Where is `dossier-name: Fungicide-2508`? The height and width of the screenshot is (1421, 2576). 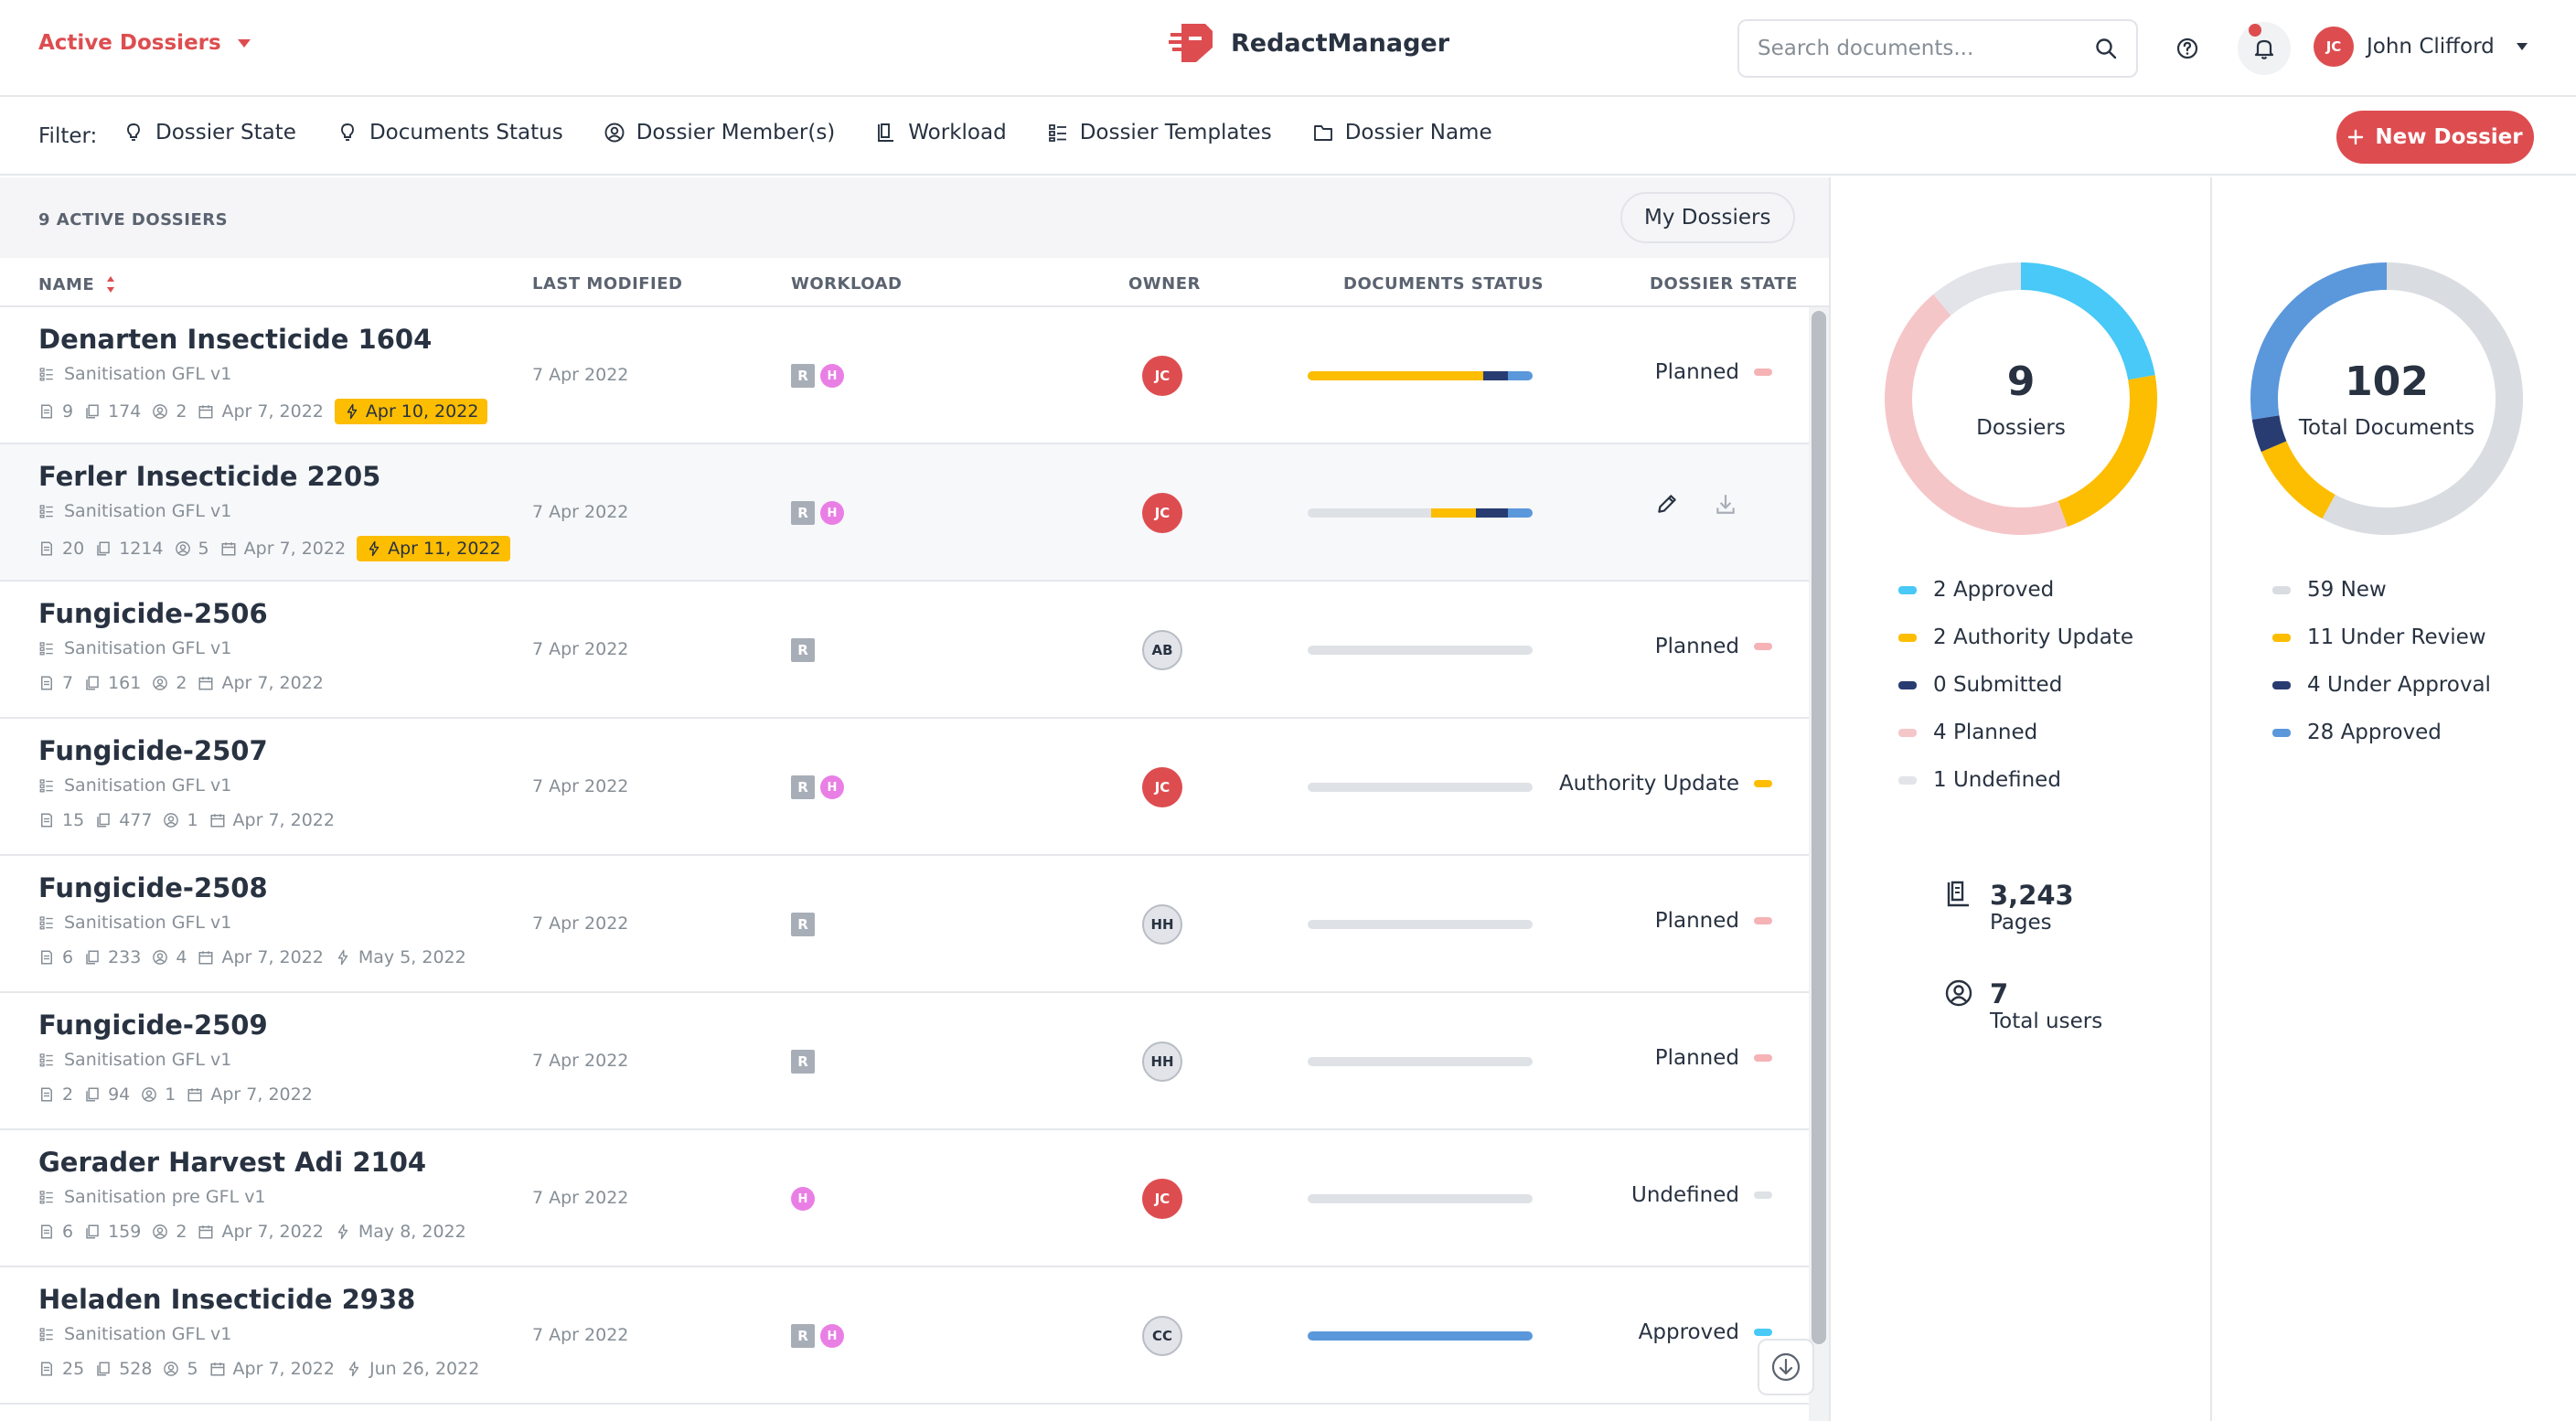
dossier-name: Fungicide-2508 is located at coordinates (153, 887).